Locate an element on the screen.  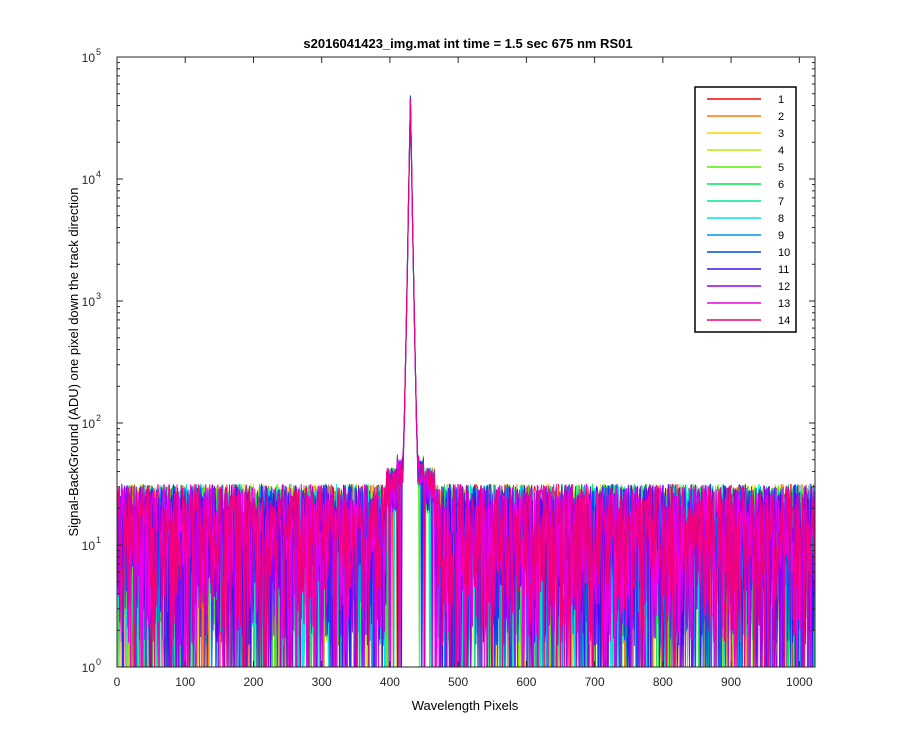
x-axis-label: Wavelength Pixels is located at coordinates (465, 705).